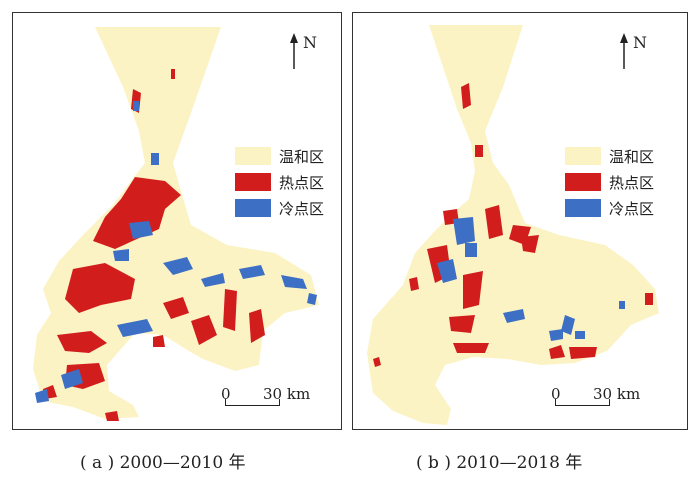 Image resolution: width=700 pixels, height=478 pixels. Describe the element at coordinates (531, 279) in the screenshot. I see `coldspot-patches-b` at that location.